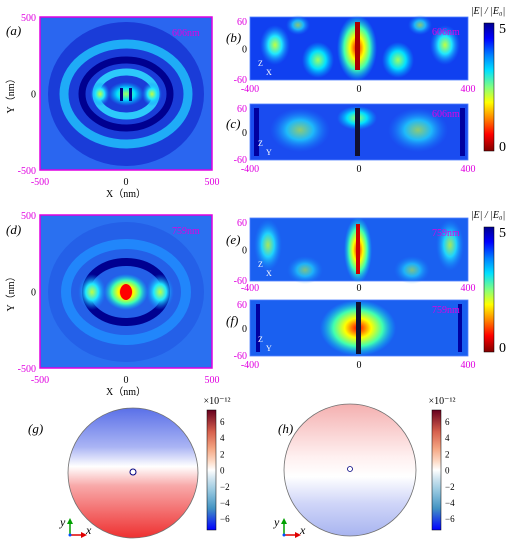 This screenshot has width=515, height=550. Describe the element at coordinates (359, 132) in the screenshot. I see `panel-c` at that location.